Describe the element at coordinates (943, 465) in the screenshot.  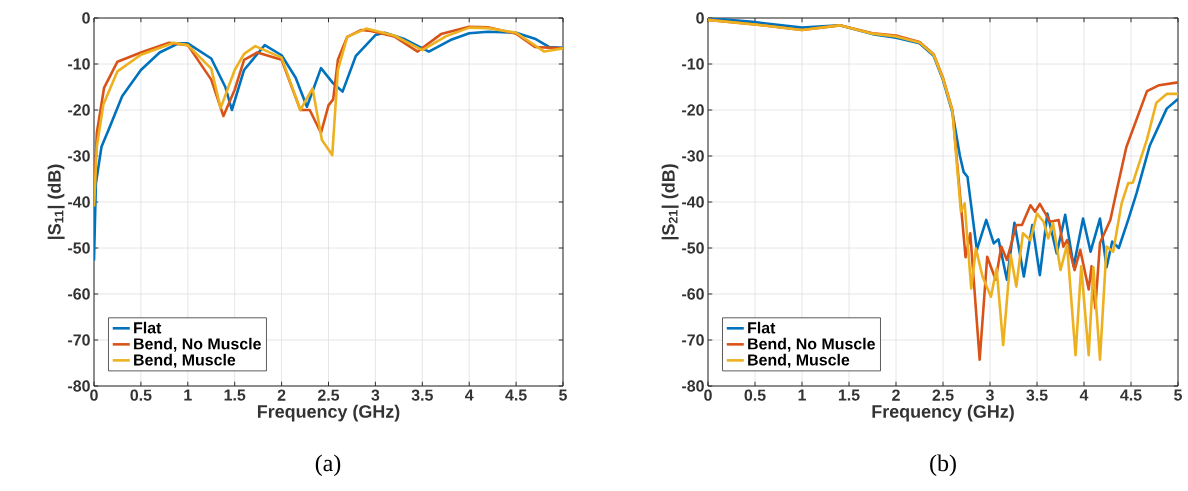
I see `text: (b)` at that location.